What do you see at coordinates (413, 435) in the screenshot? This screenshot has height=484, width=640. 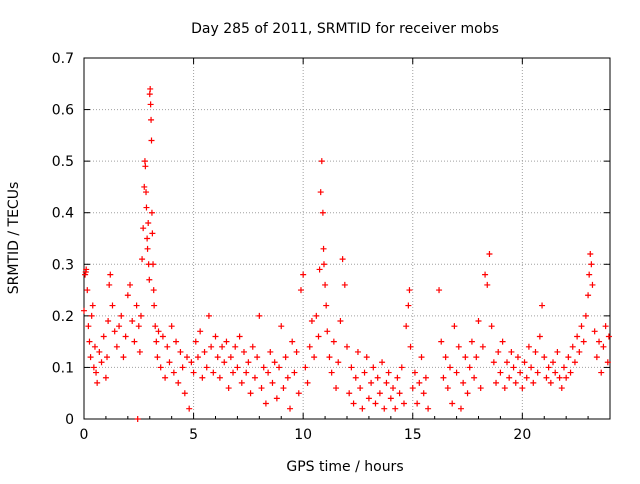 I see `x-tick-label: 15` at bounding box center [413, 435].